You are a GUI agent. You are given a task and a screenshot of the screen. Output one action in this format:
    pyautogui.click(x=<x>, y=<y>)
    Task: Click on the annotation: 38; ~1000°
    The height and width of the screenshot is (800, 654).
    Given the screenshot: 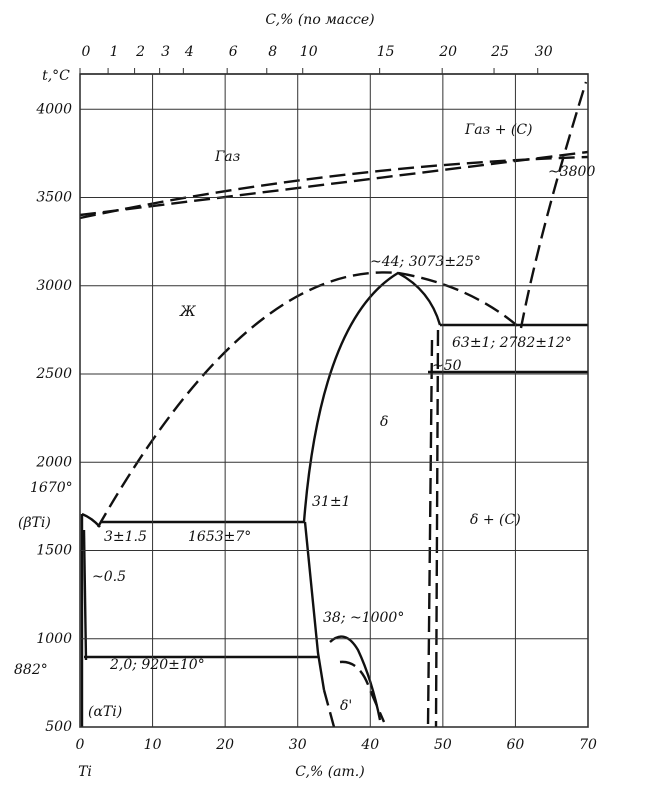 What is the action you would take?
    pyautogui.click(x=363, y=618)
    